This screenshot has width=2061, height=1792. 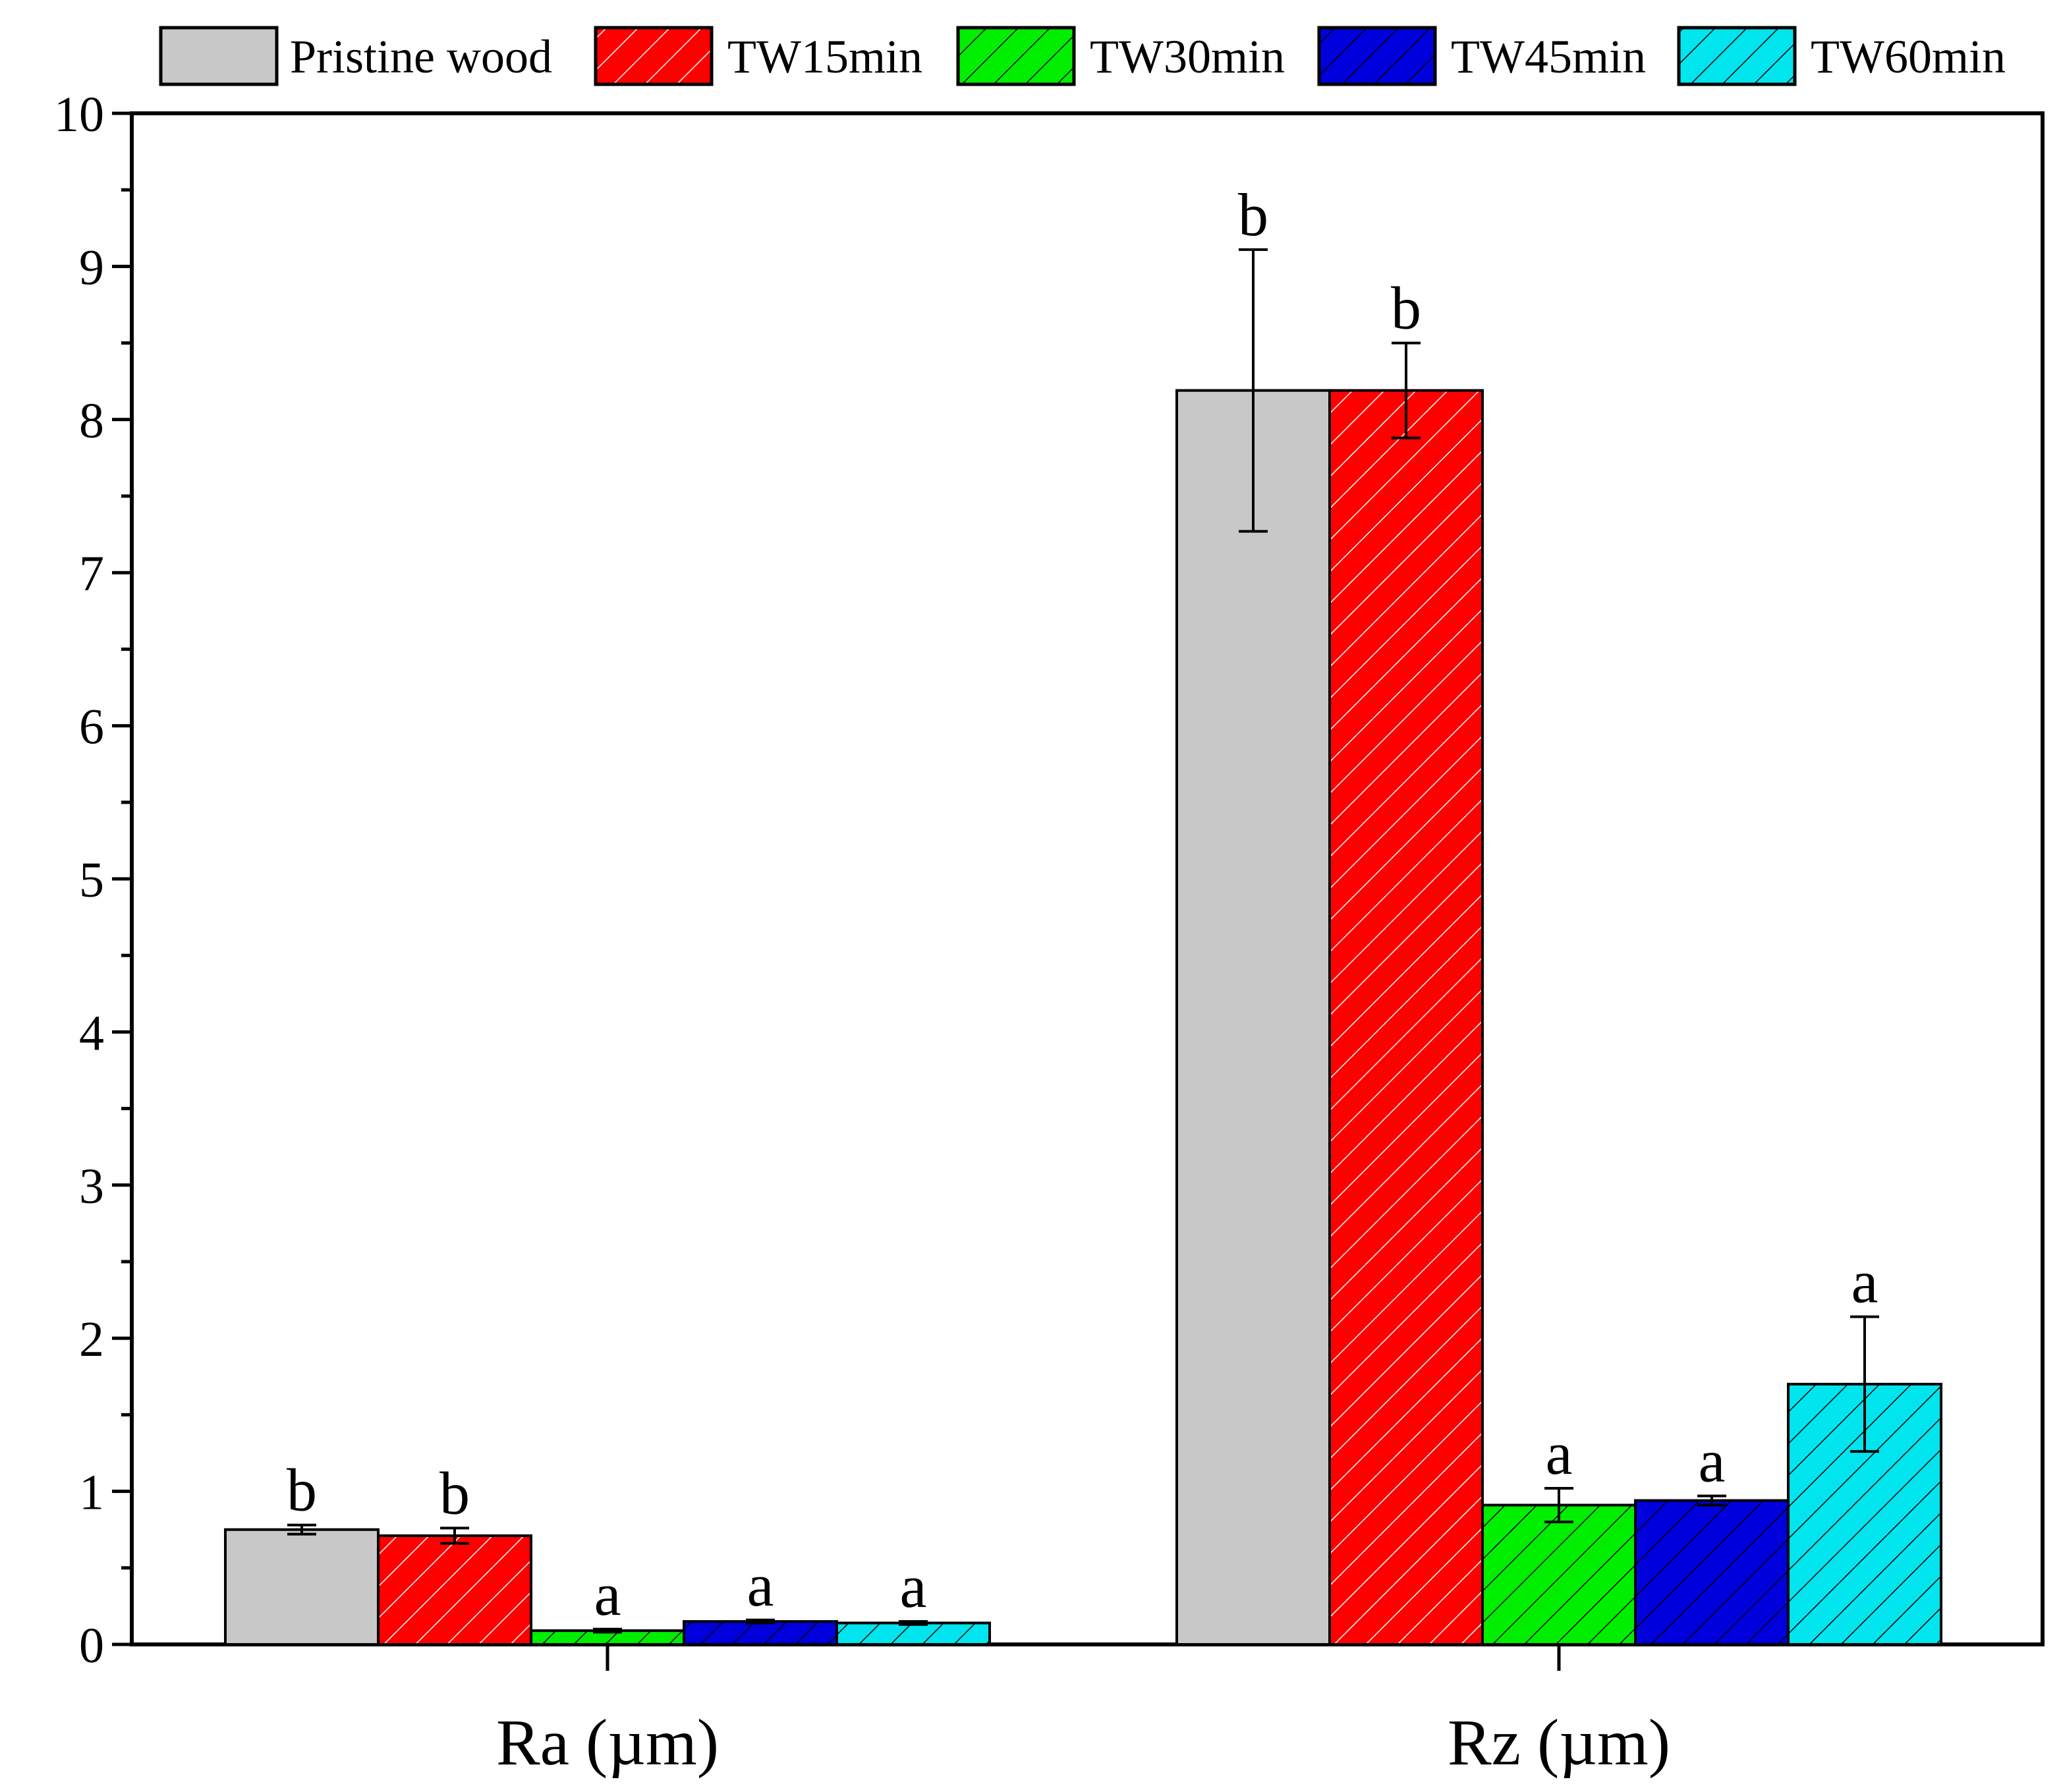 I want to click on error-bar-tw30min-ra-m, so click(x=607, y=1630).